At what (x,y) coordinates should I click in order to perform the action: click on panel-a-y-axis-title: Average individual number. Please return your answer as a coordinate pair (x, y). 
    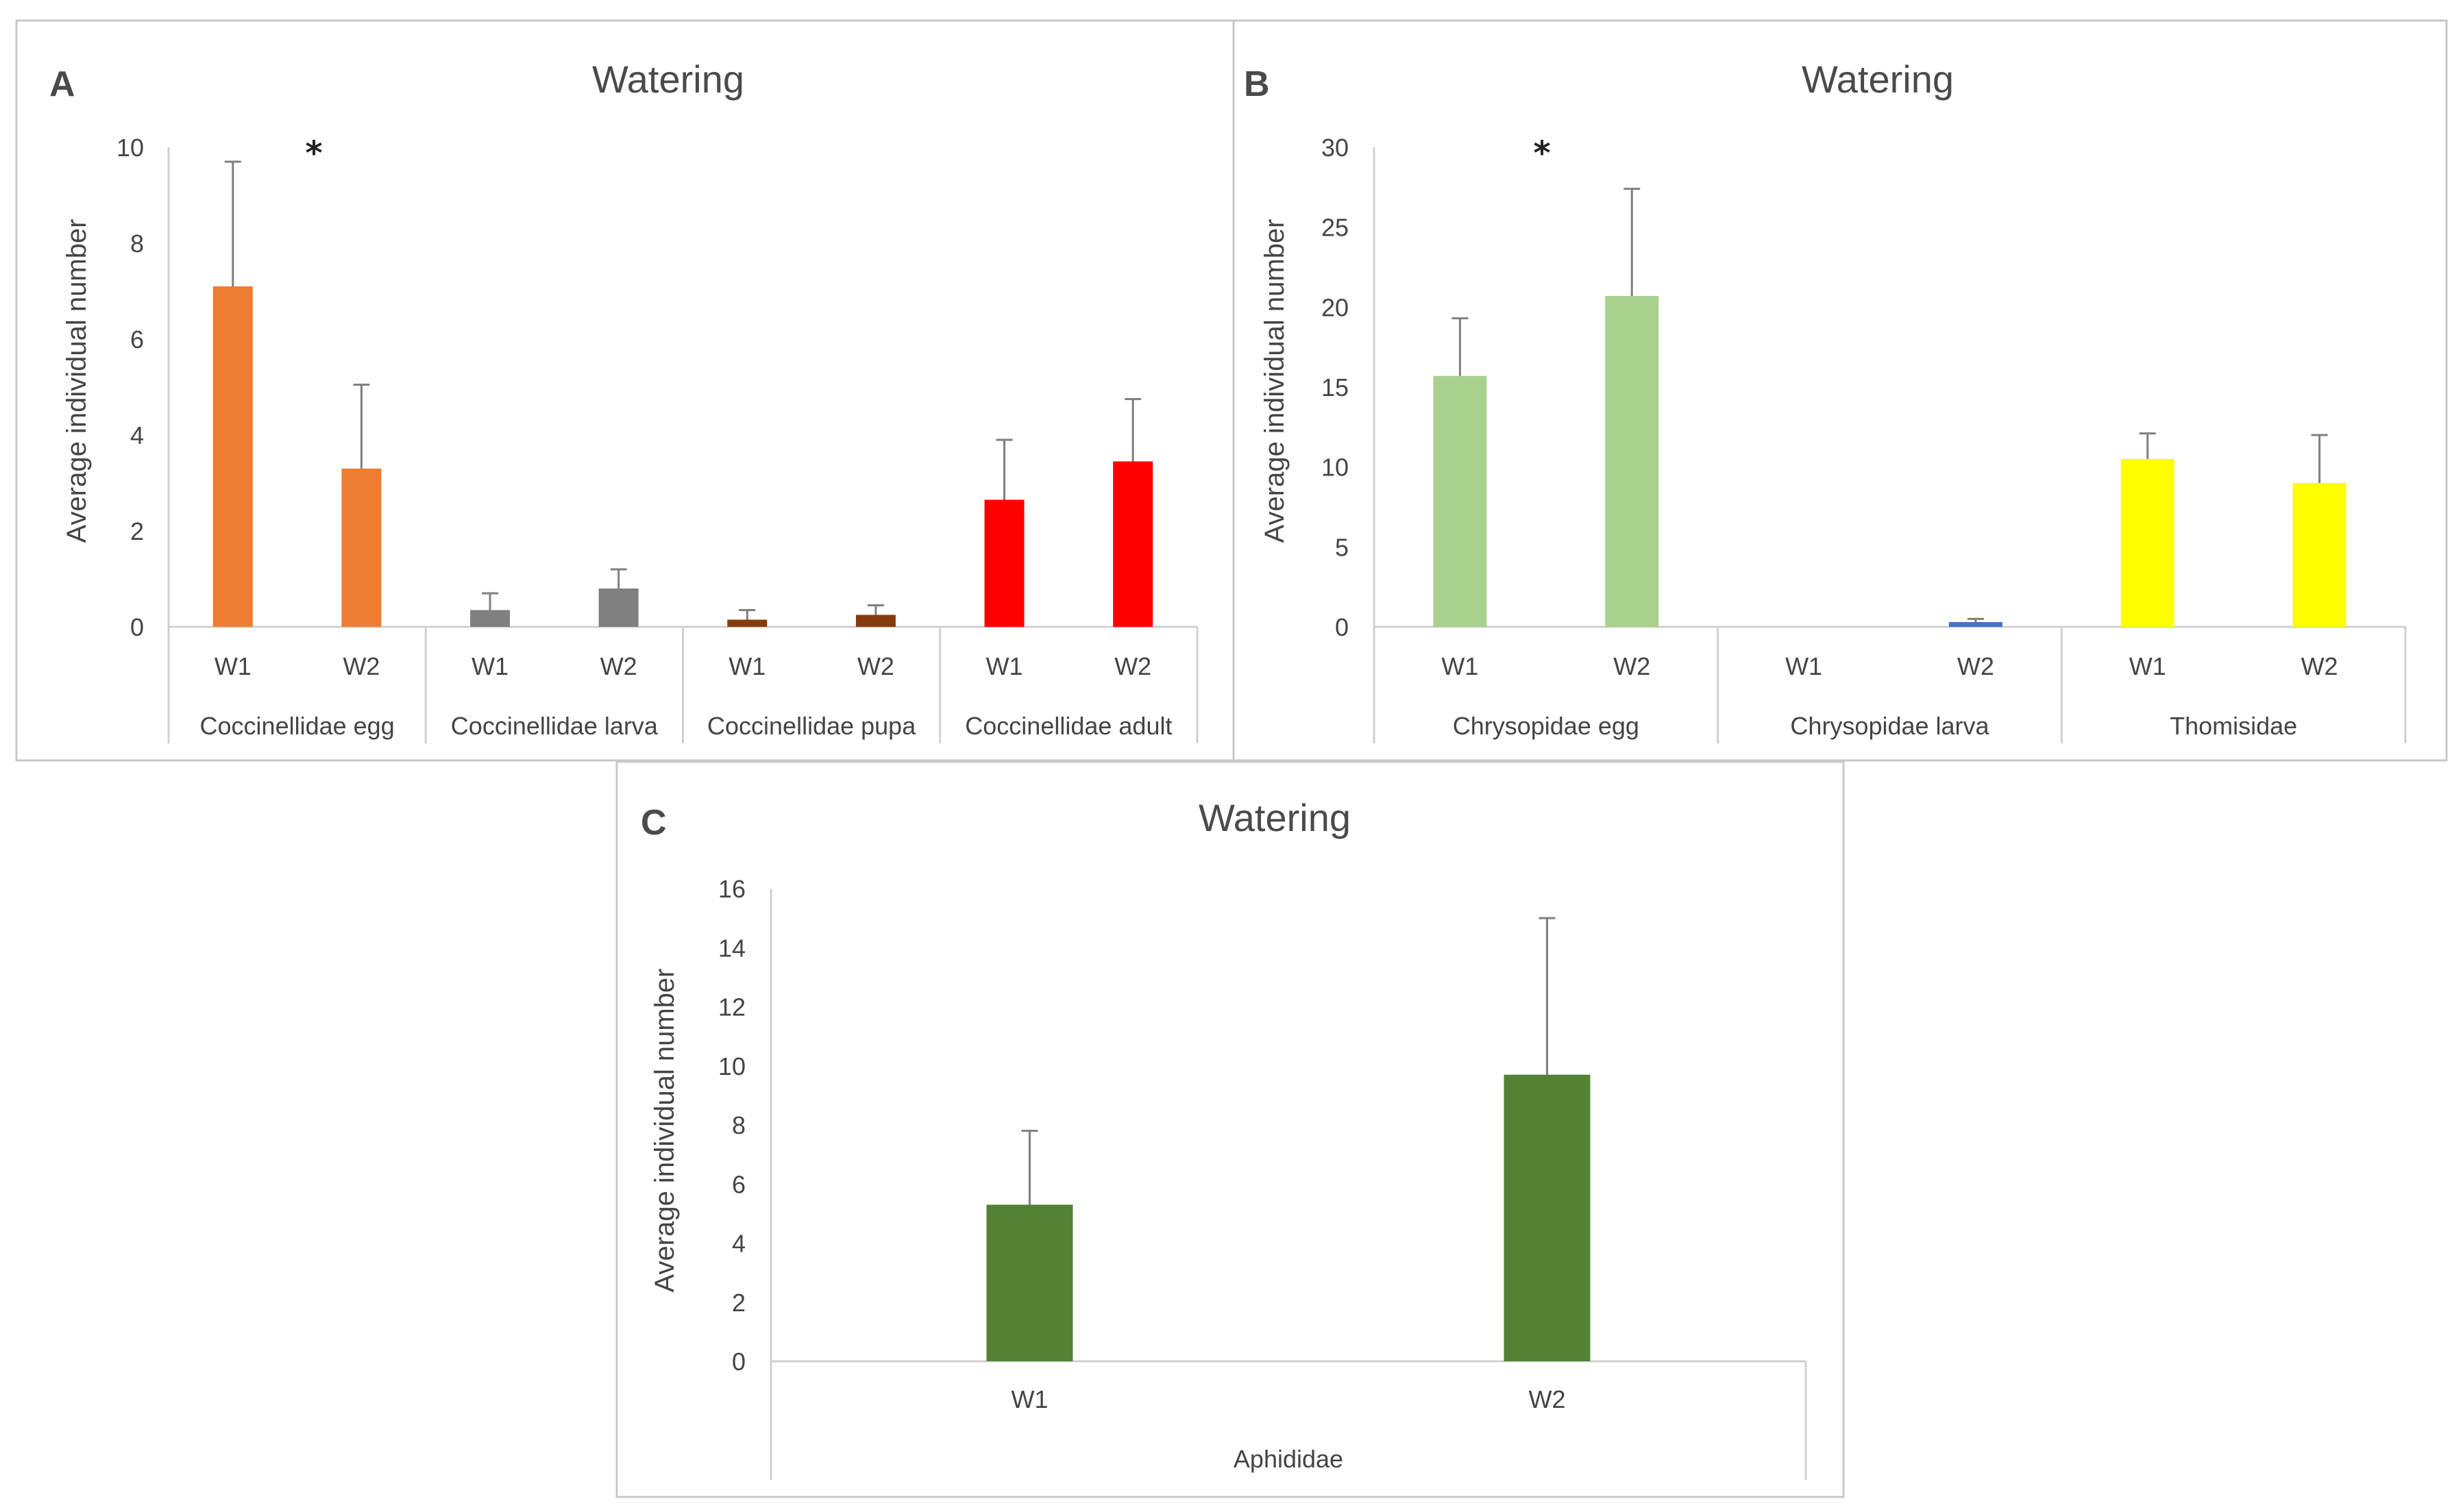
    Looking at the image, I should click on (77, 381).